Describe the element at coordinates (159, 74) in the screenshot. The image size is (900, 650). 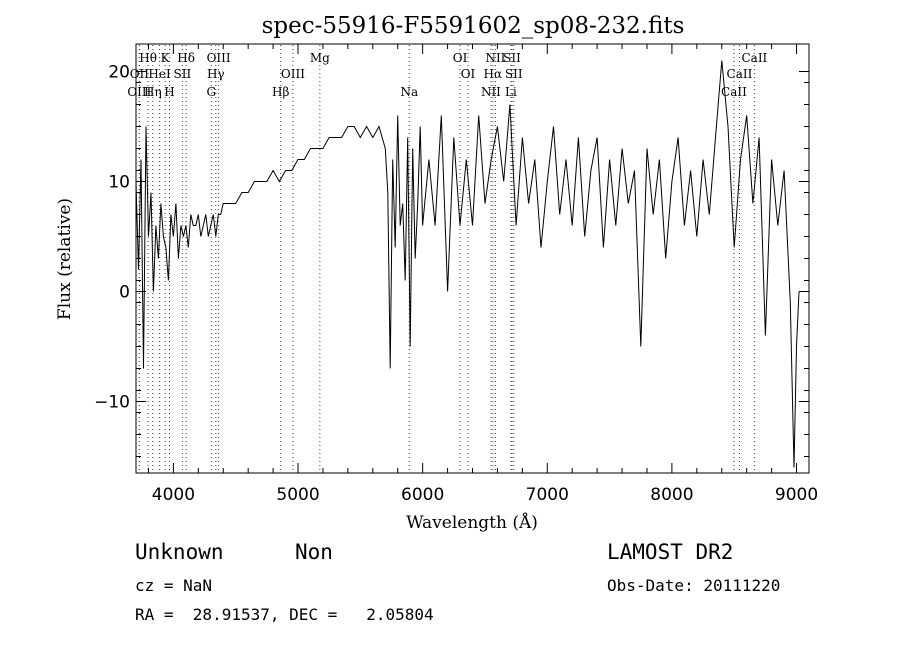
I see `line-marker-label: HeI` at that location.